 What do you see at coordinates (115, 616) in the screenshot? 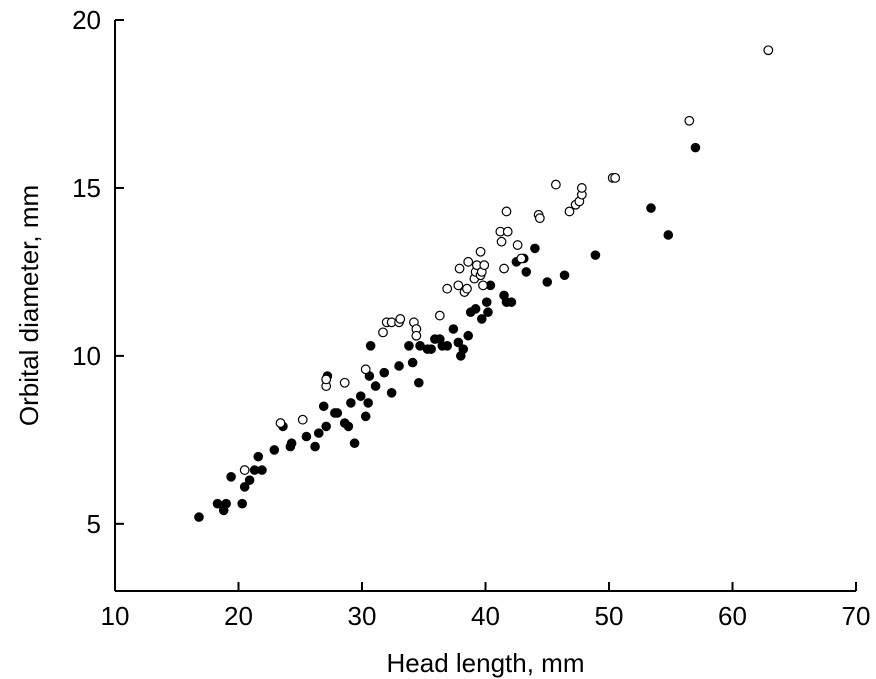
I see `x-tick-label-0: 10` at bounding box center [115, 616].